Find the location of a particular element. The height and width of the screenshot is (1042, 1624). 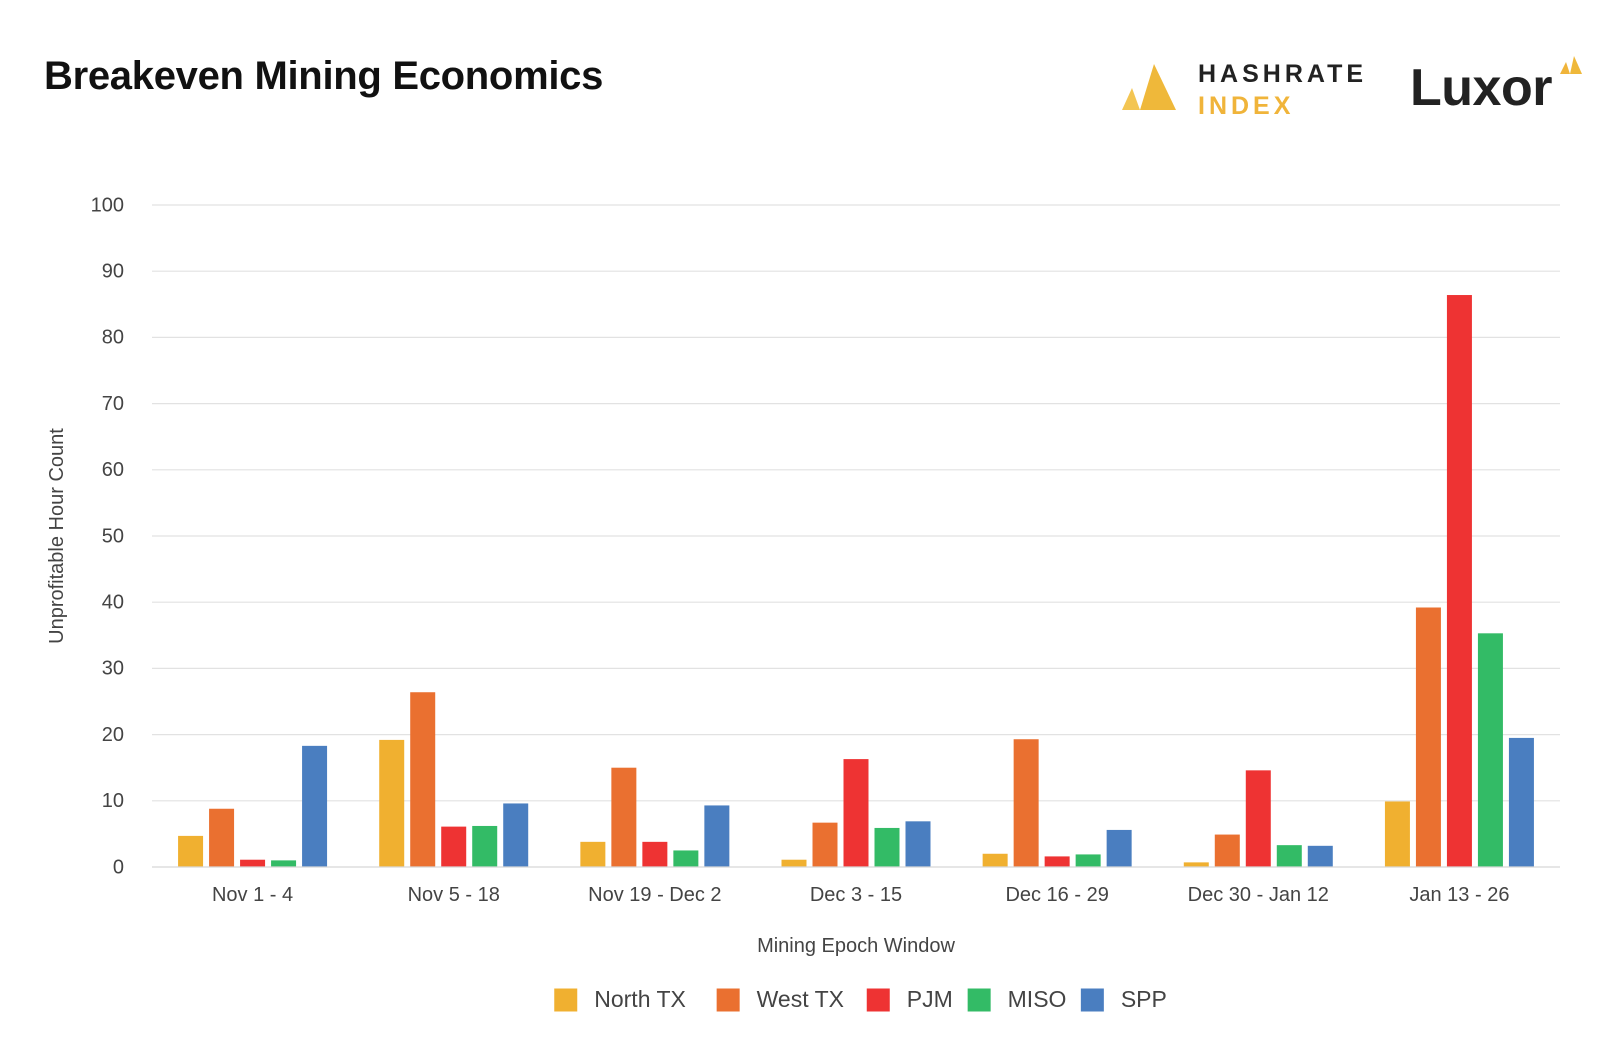

hashrate-index-logo-text-2: INDEX is located at coordinates (1246, 106).